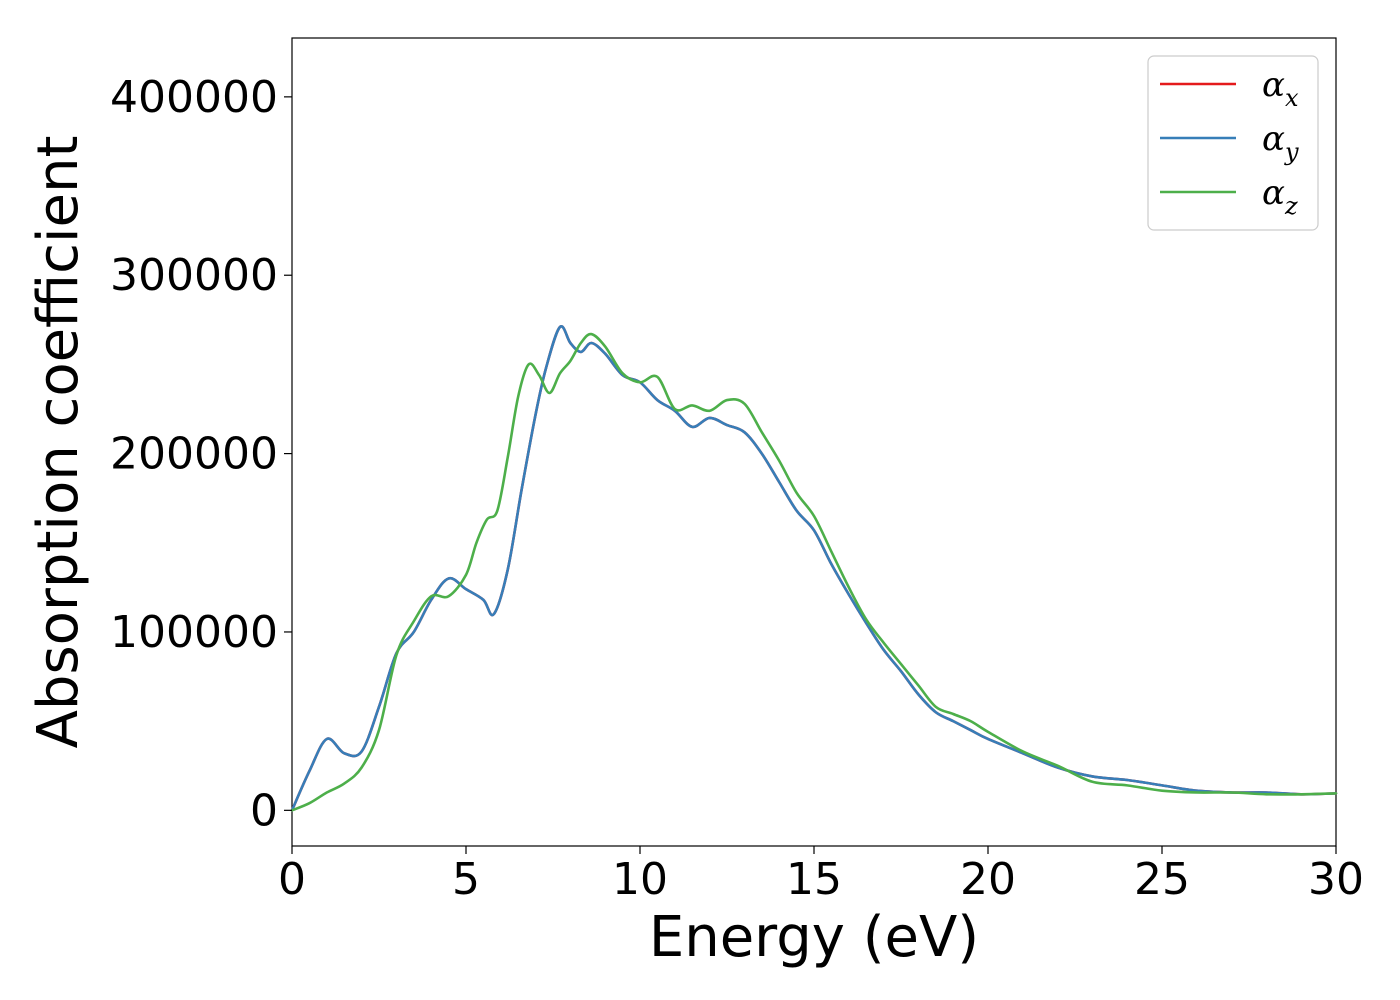 The image size is (1400, 1000). Describe the element at coordinates (58, 442) in the screenshot. I see `y-axis-label: Absorption coefficient` at that location.